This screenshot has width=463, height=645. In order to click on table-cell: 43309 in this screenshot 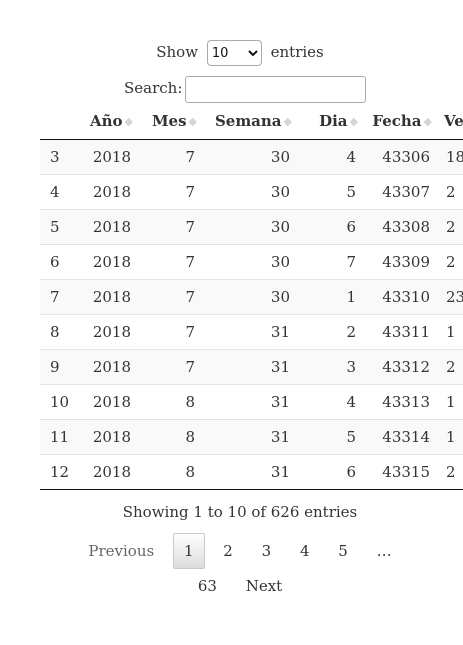, I will do `click(405, 262)`.